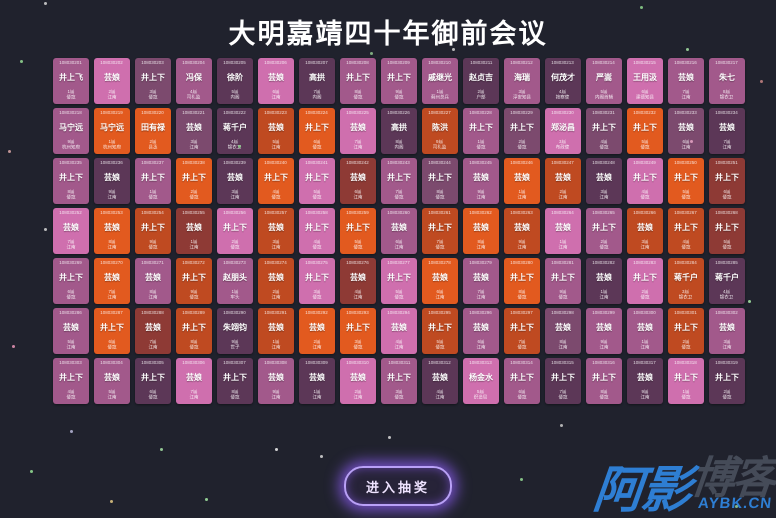  Describe the element at coordinates (71, 131) in the screenshot. I see `participant-card: 108030218 马宁远 9届 杭州知府` at that location.